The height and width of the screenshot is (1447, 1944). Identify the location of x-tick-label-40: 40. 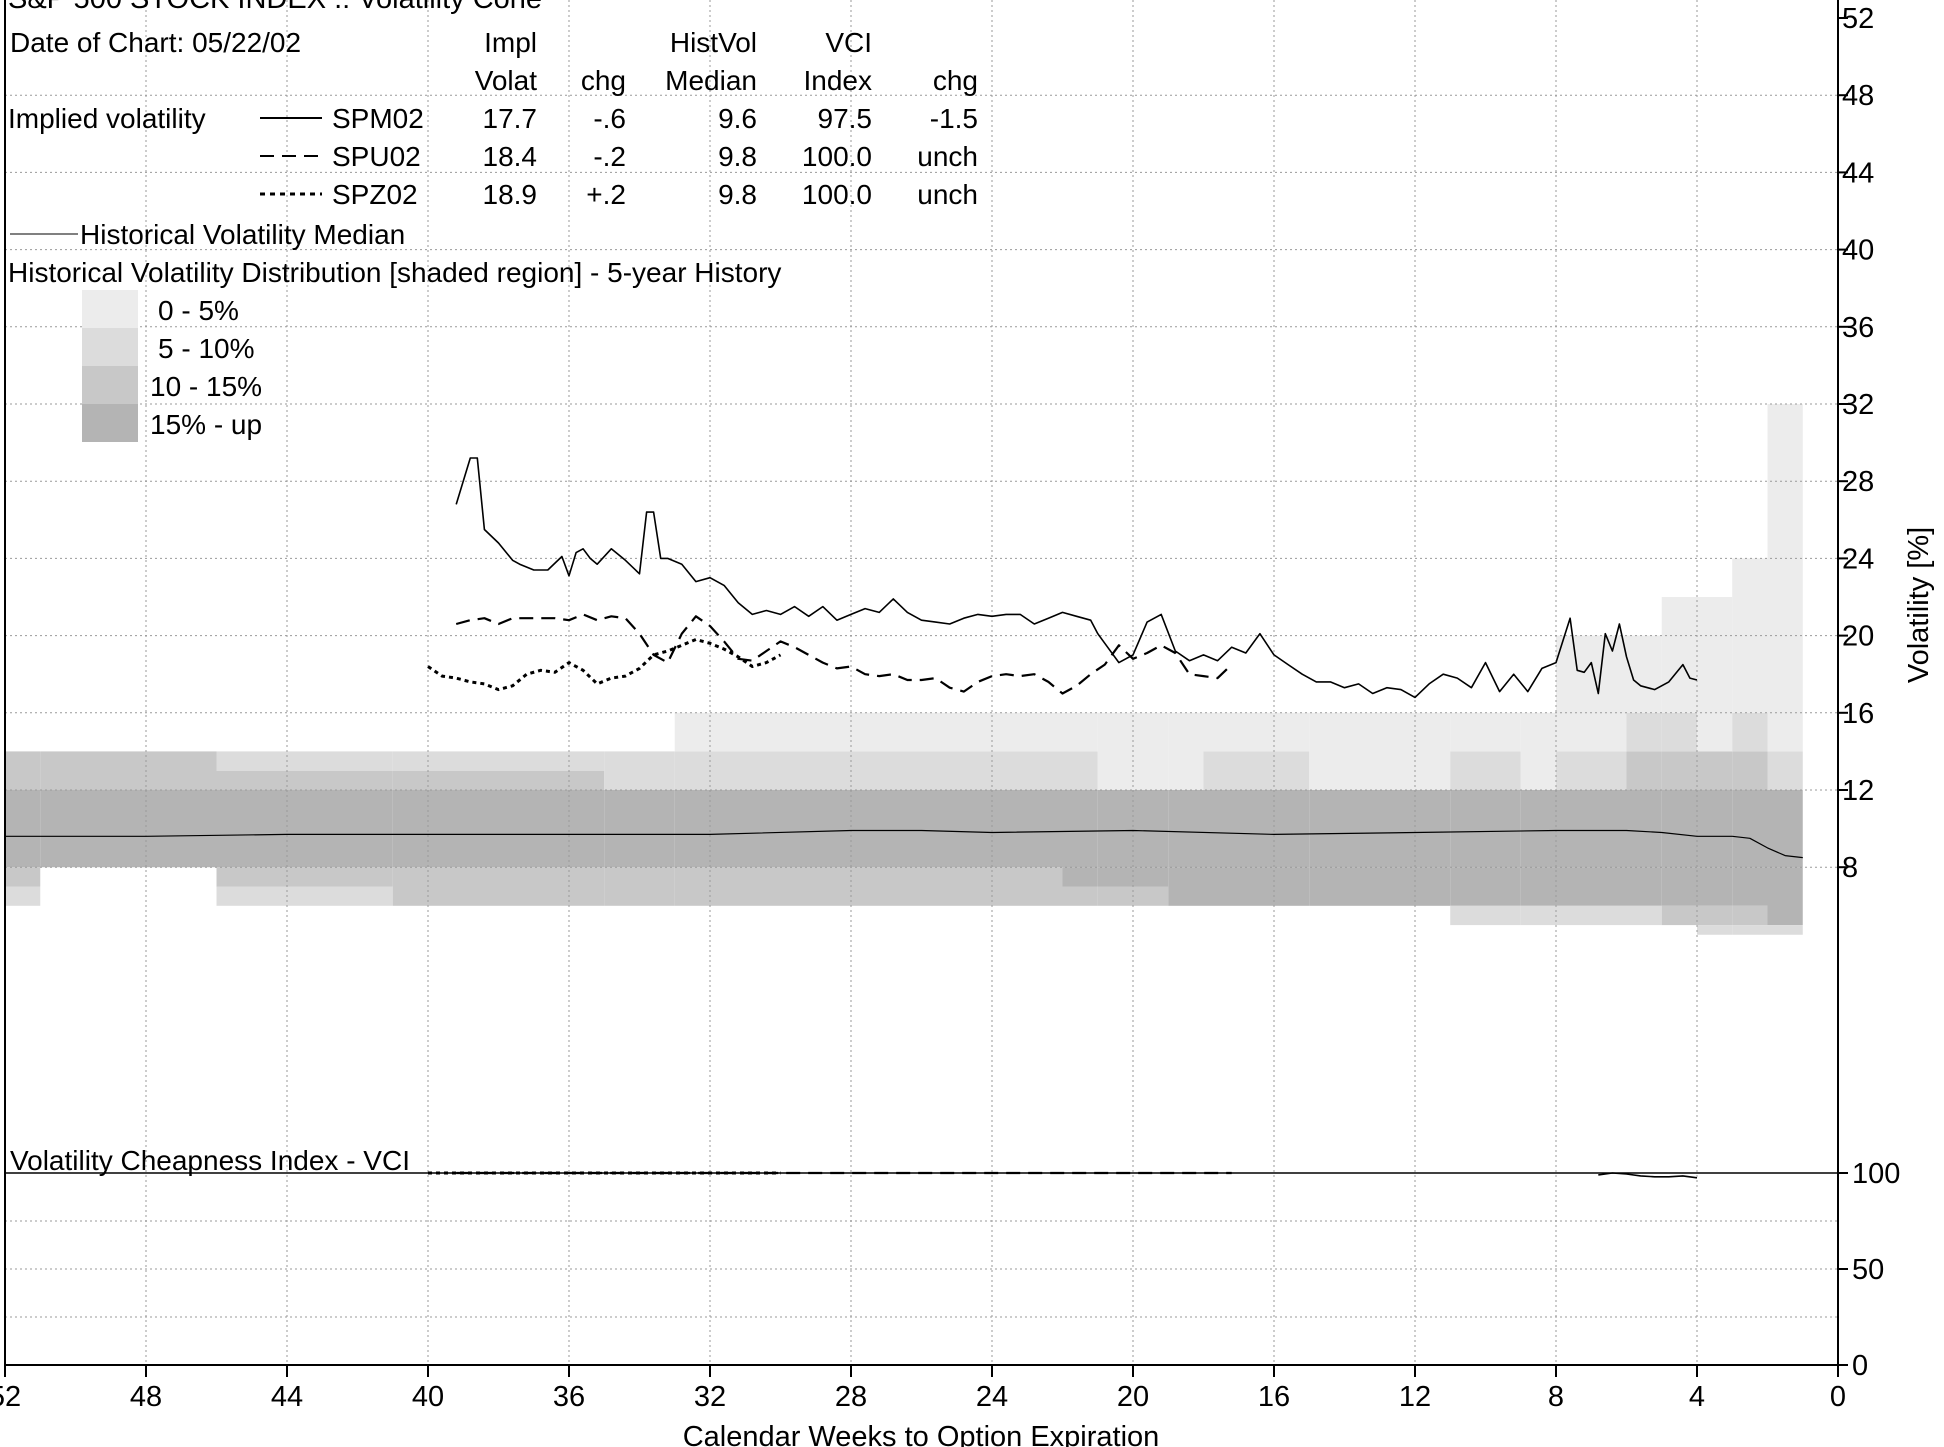
(428, 1397).